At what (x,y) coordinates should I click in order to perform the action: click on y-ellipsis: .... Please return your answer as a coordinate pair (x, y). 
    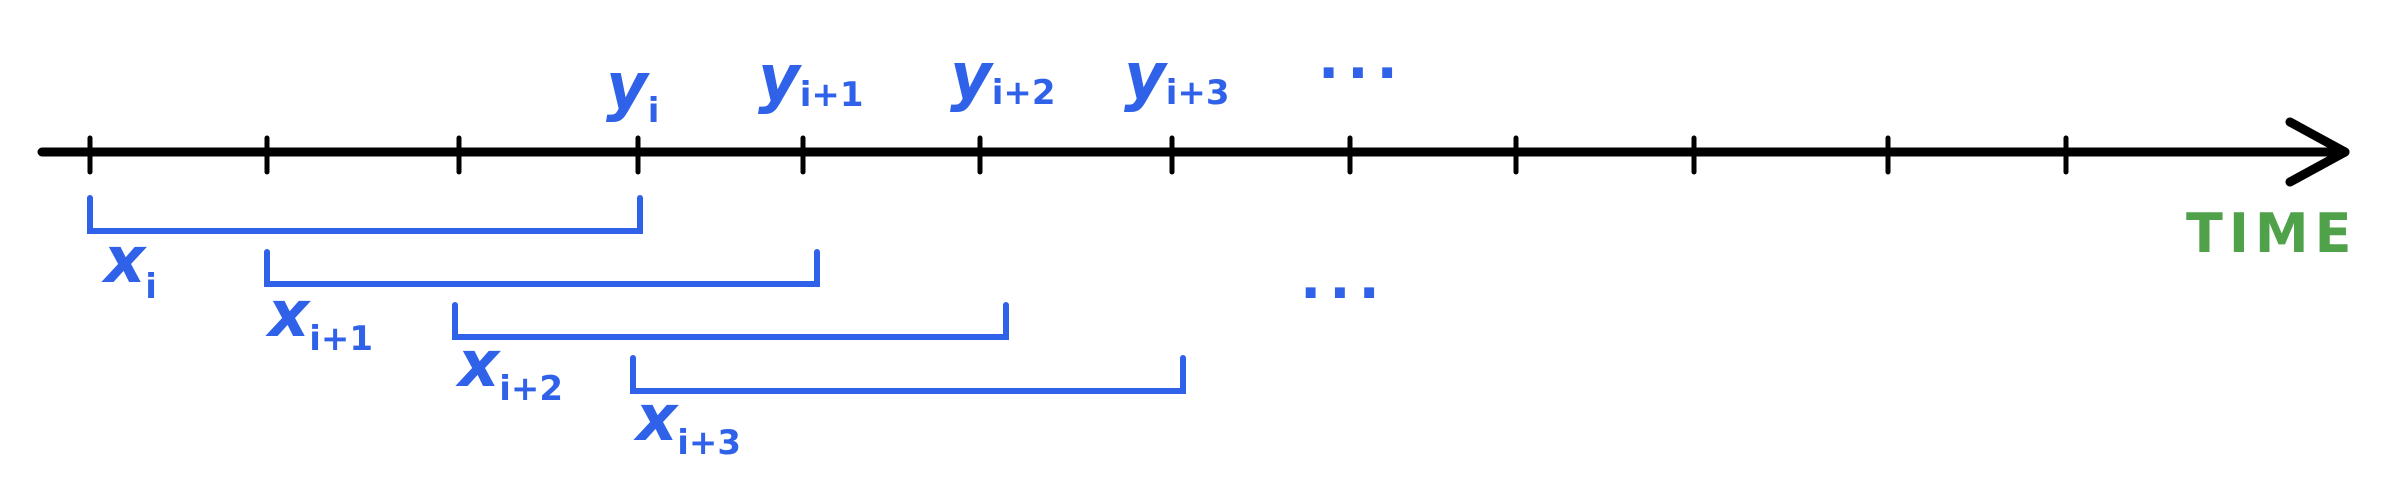
    Looking at the image, I should click on (1362, 59).